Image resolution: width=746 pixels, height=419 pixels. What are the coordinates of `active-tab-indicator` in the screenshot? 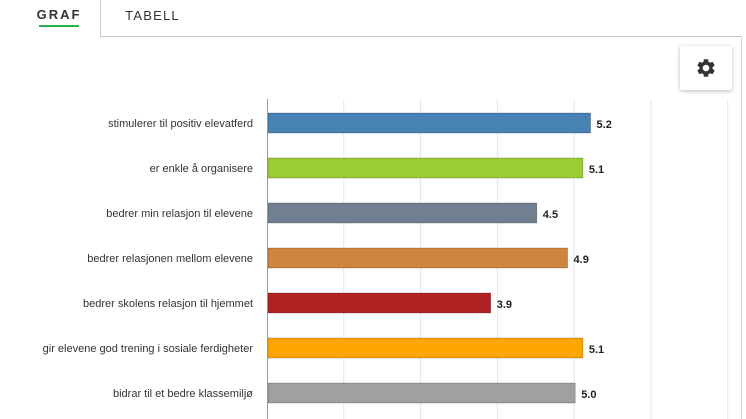 It's located at (59, 26).